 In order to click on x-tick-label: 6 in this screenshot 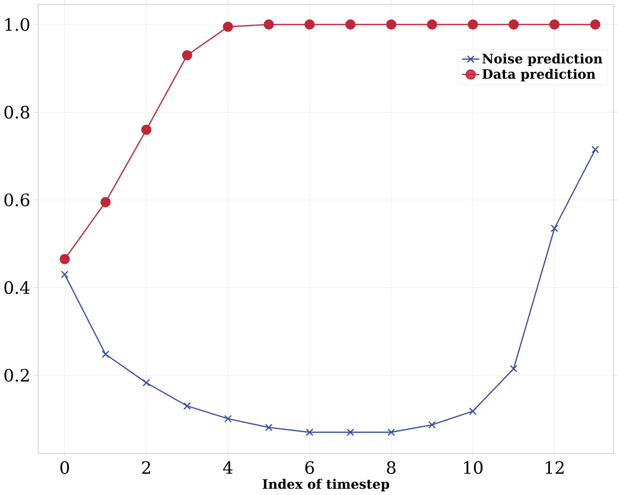, I will do `click(309, 467)`.